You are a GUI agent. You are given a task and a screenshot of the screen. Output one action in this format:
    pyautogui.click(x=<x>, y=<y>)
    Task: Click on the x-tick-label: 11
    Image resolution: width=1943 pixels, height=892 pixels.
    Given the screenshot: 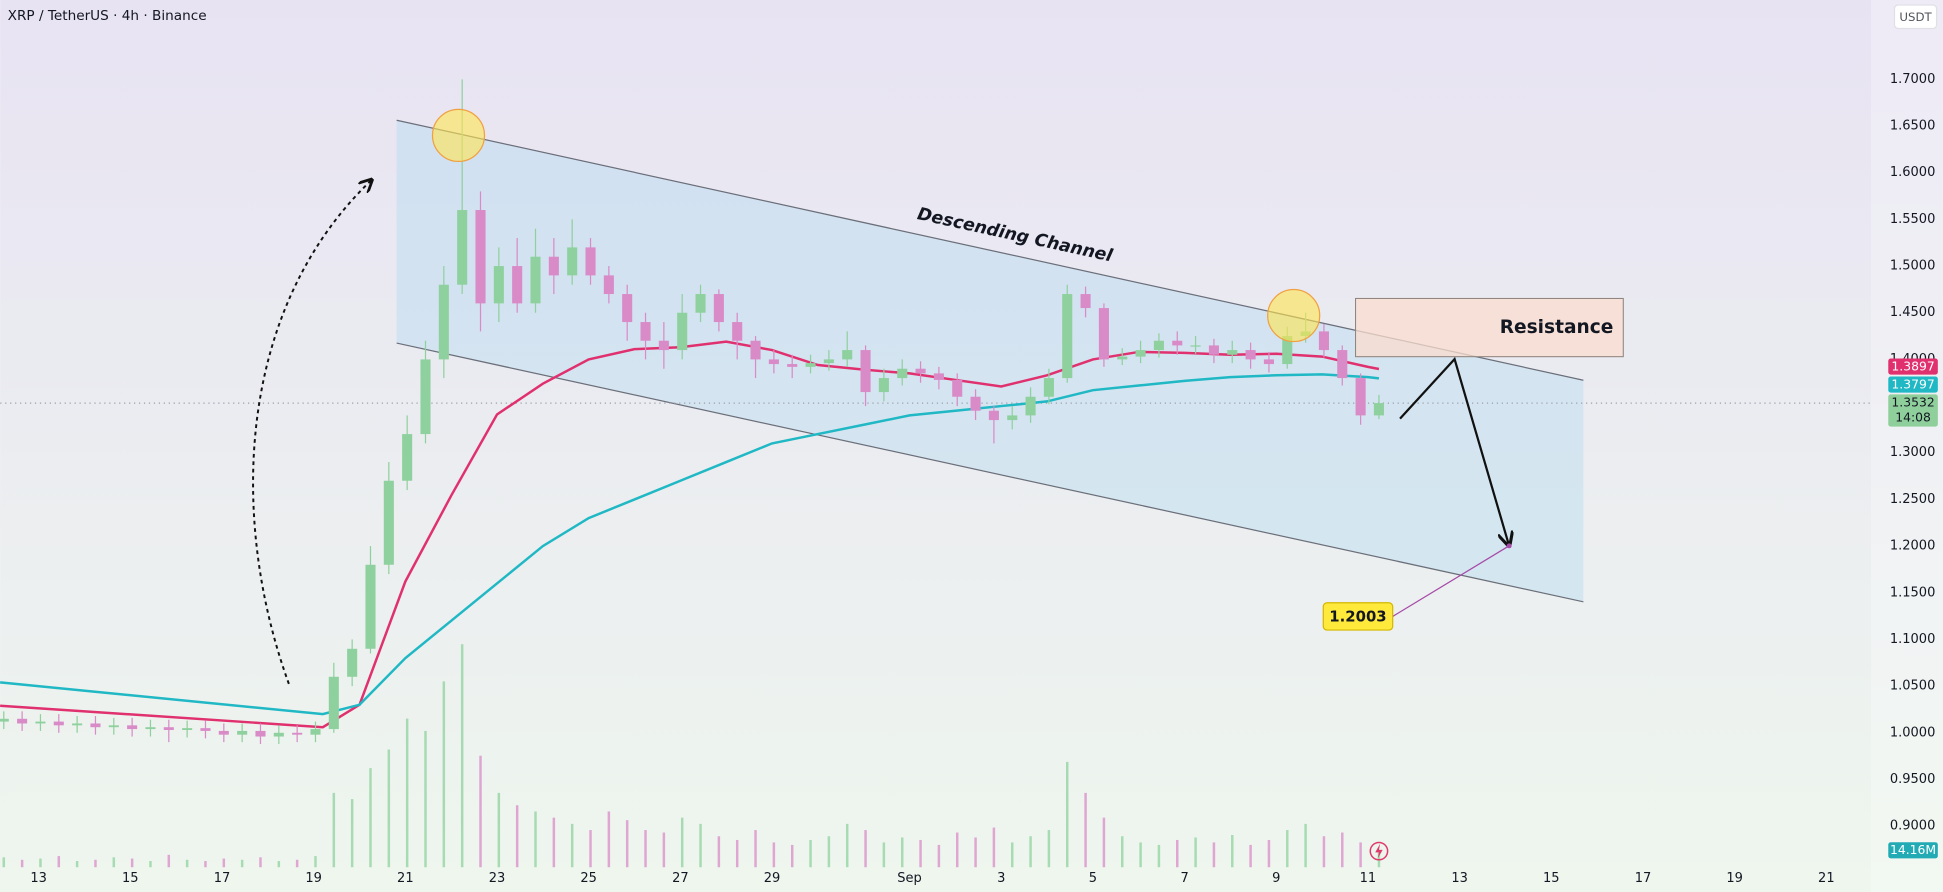 What is the action you would take?
    pyautogui.click(x=1368, y=878)
    